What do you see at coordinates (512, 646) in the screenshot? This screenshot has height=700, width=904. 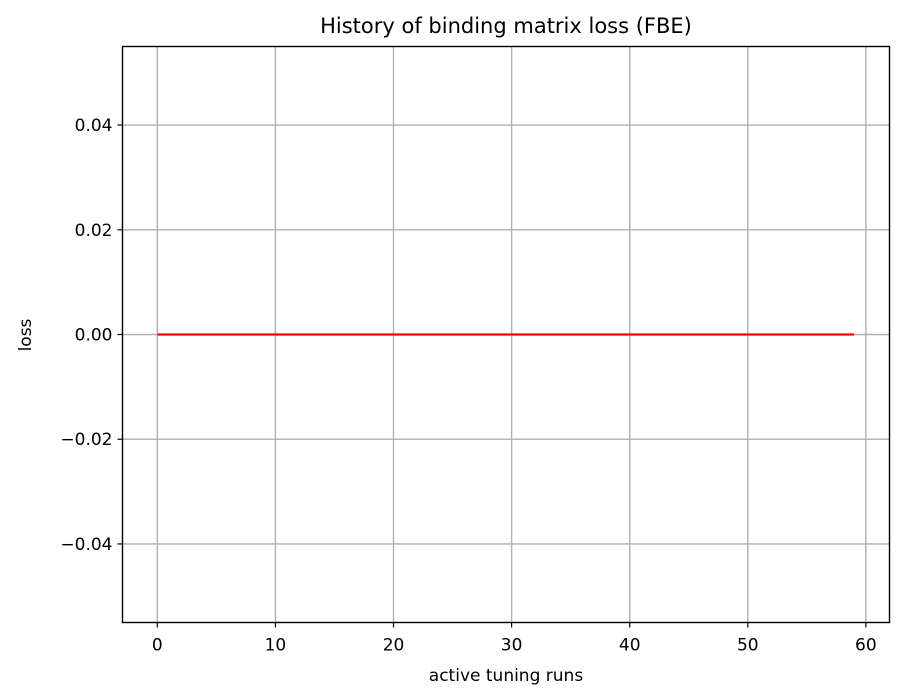 I see `x-tick-label: 30` at bounding box center [512, 646].